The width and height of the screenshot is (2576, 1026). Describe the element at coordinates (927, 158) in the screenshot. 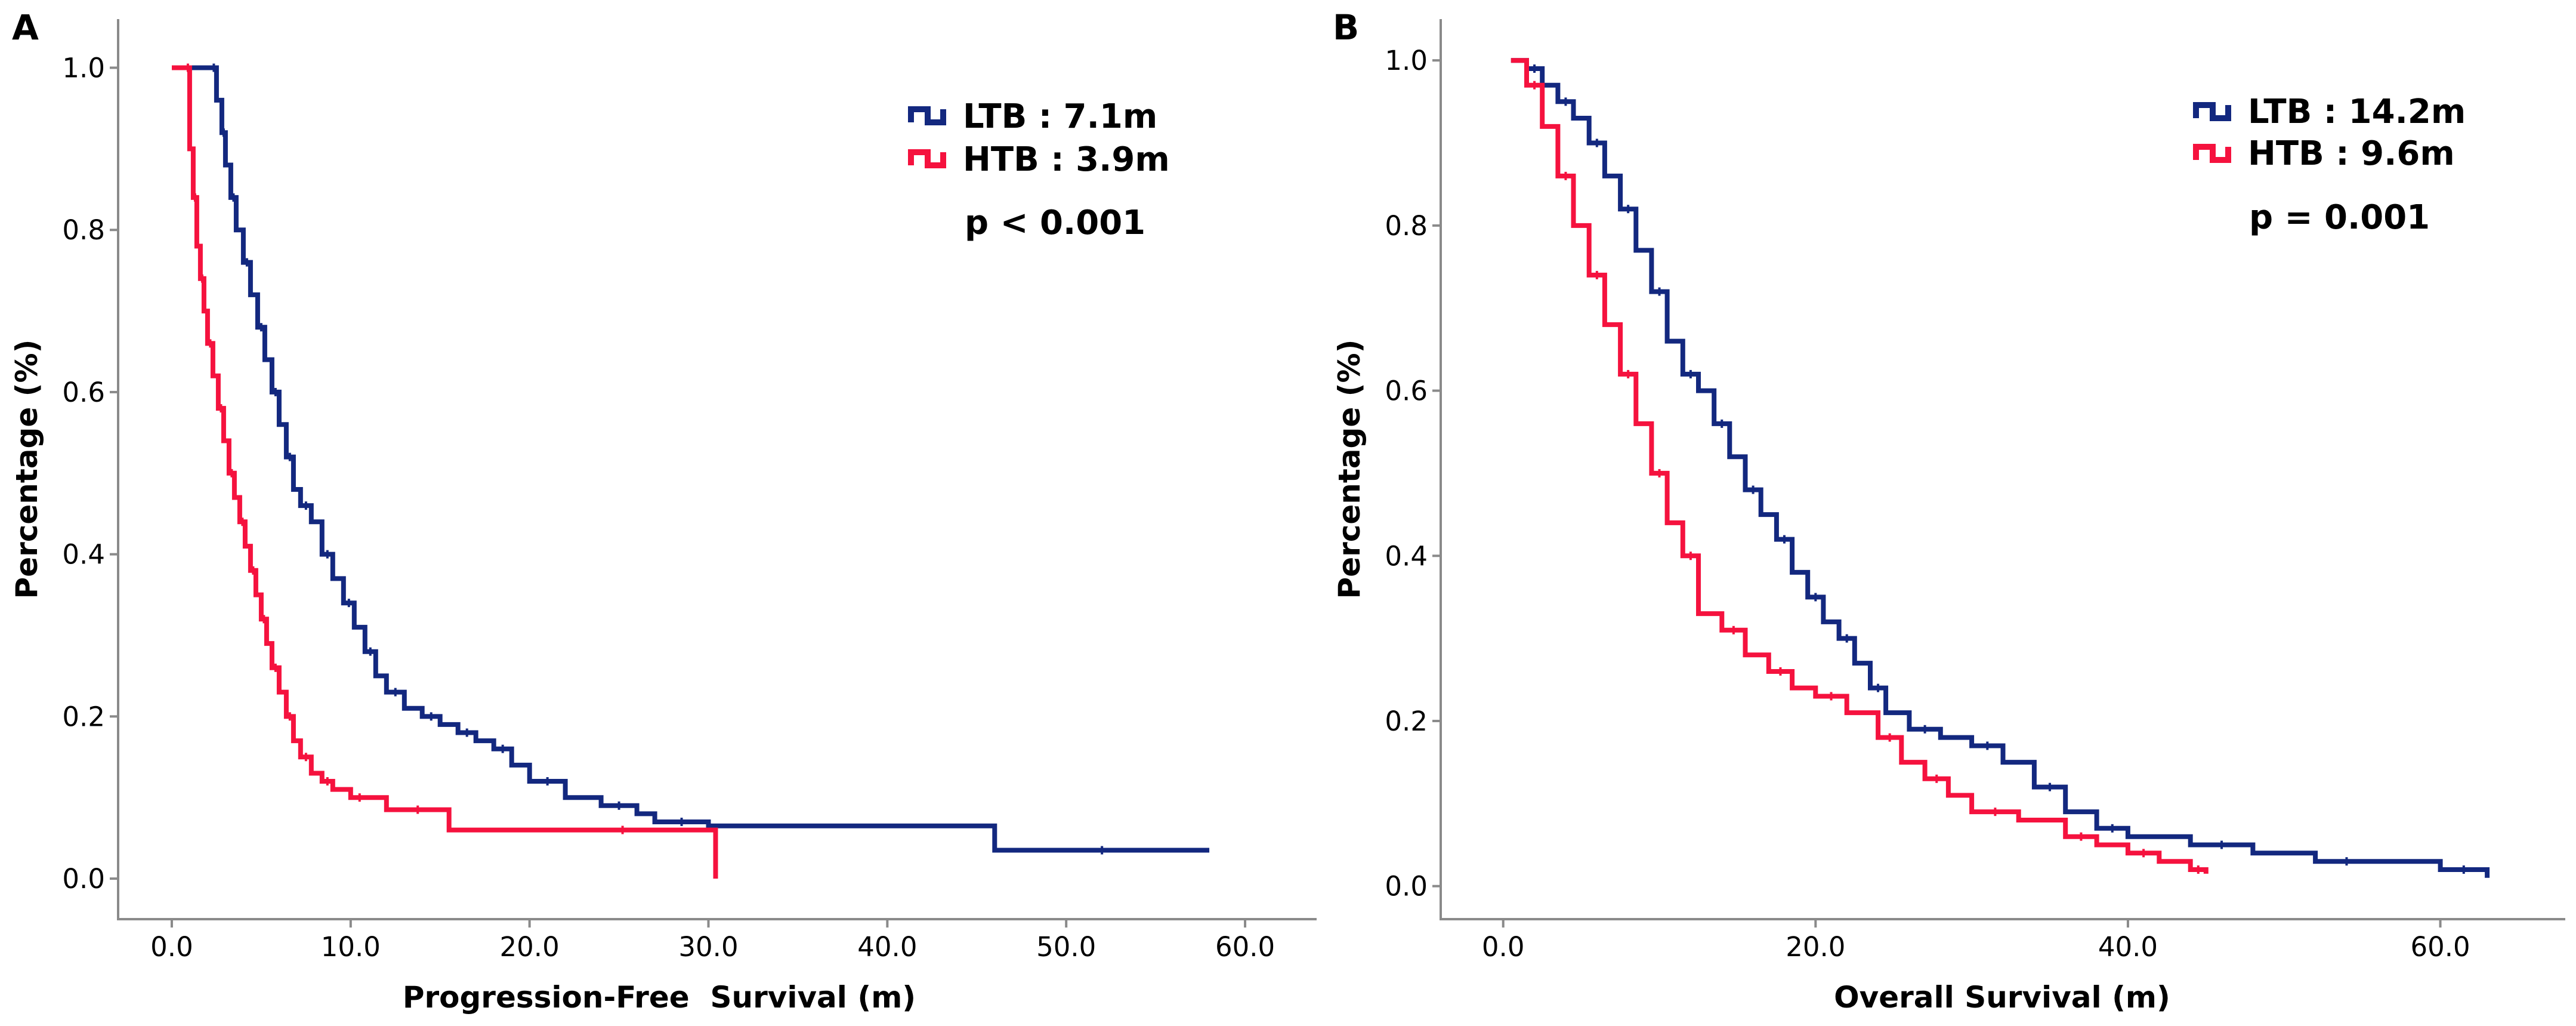

I see `panel-a-legend-htb-swatch` at that location.